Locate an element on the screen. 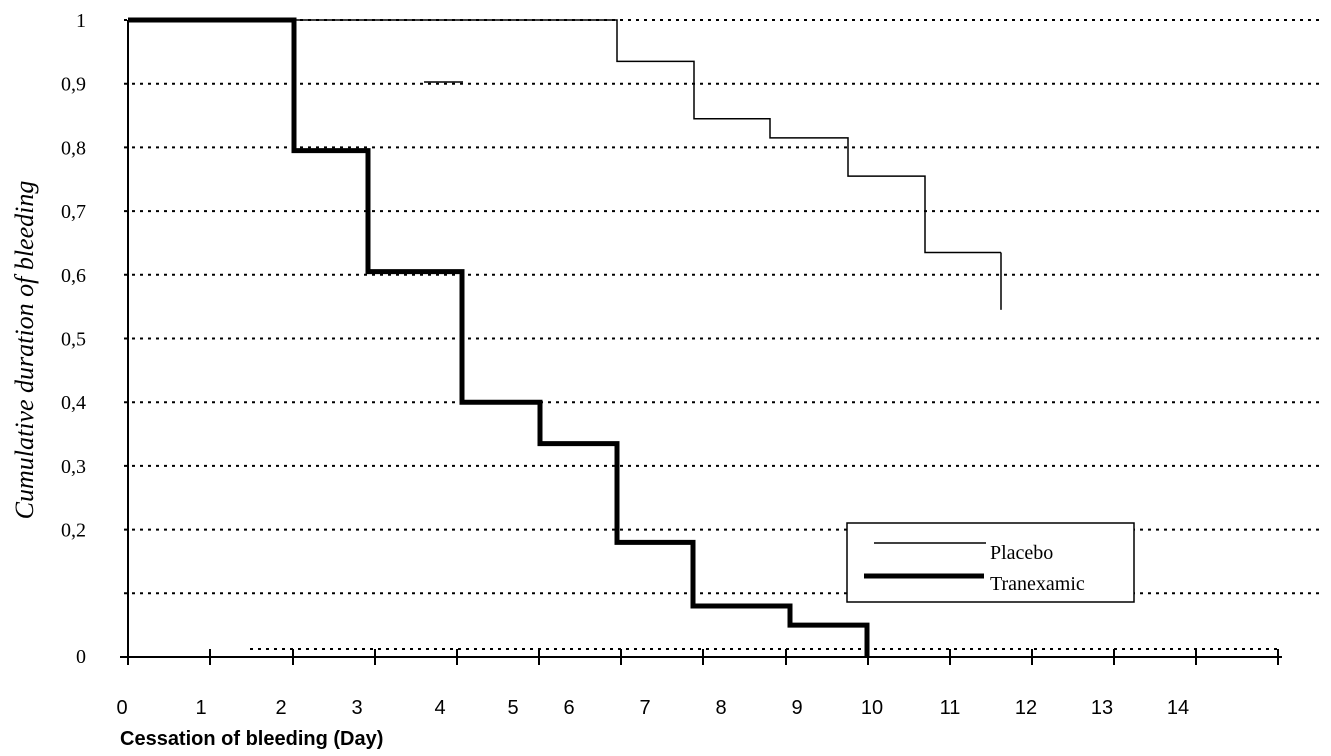 This screenshot has height=756, width=1331. y-tick-label: 0,5 is located at coordinates (73, 340).